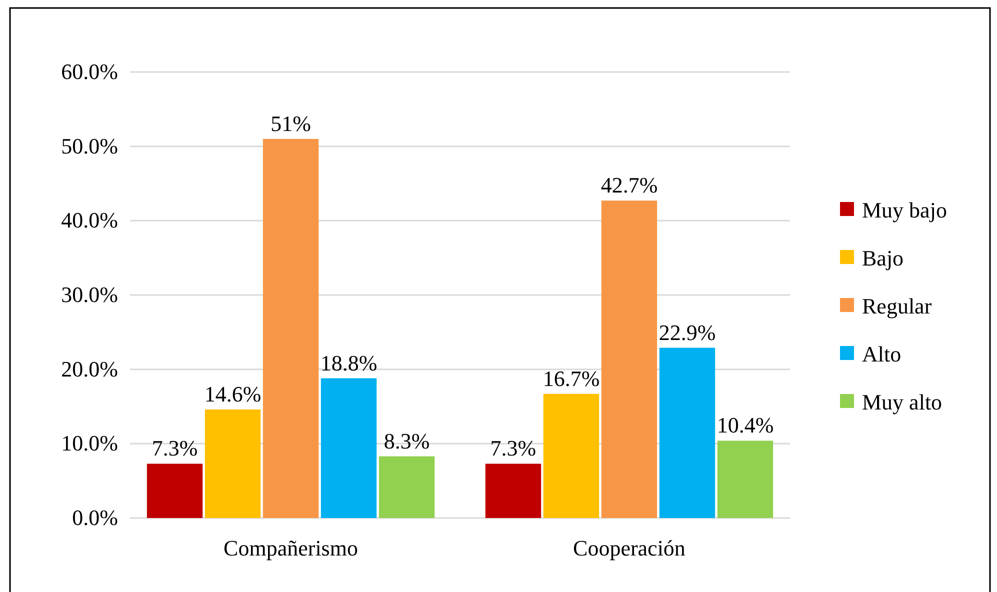  I want to click on data-label: 16.7%, so click(571, 378).